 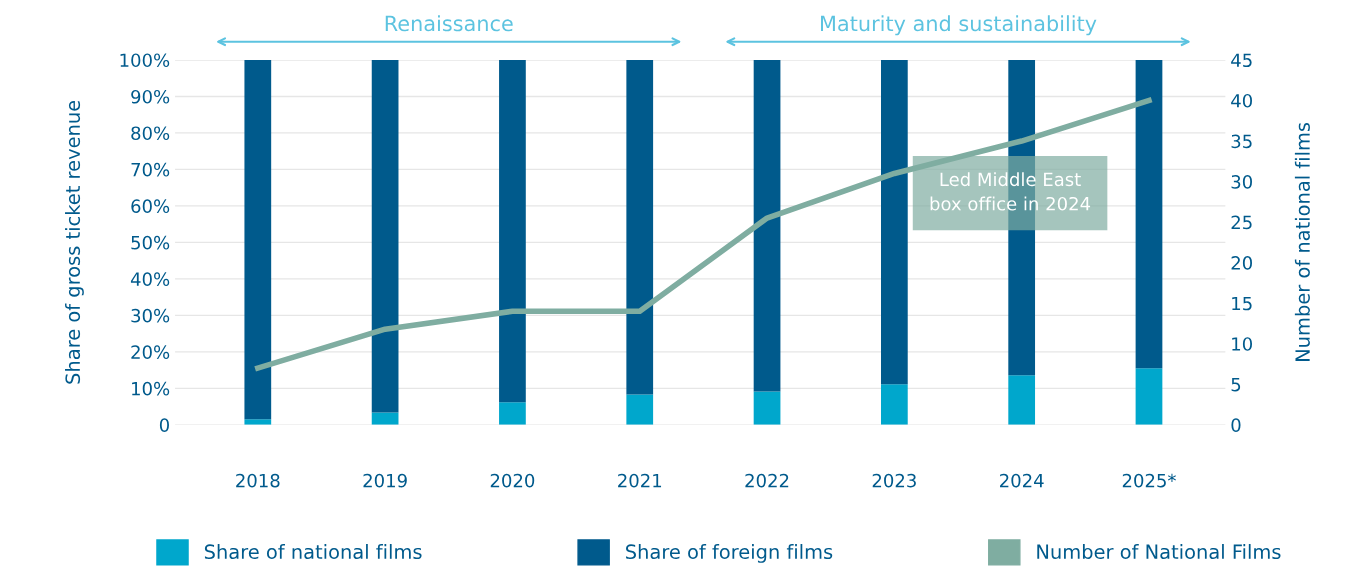 I want to click on y2-tick-label: 15, so click(x=1242, y=303).